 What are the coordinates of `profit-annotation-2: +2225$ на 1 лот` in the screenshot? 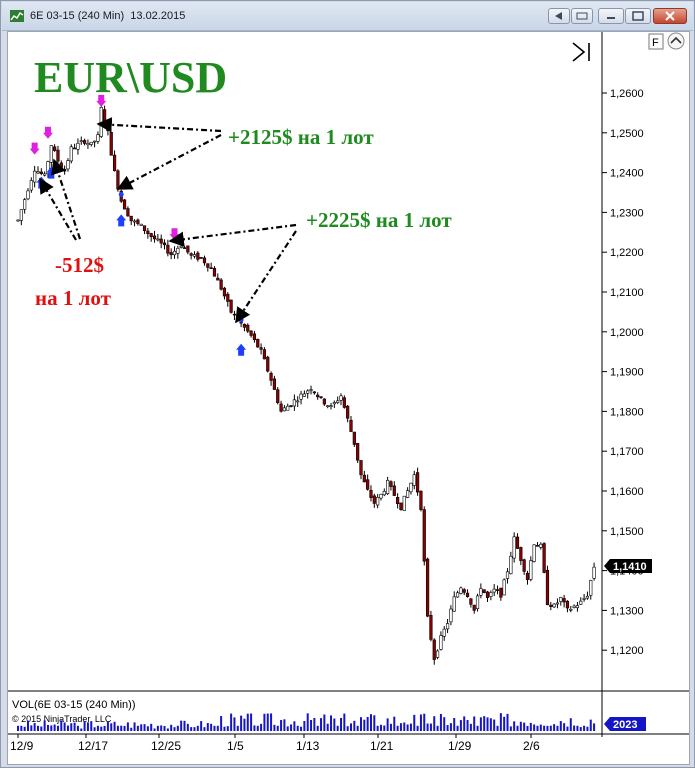 It's located at (379, 220).